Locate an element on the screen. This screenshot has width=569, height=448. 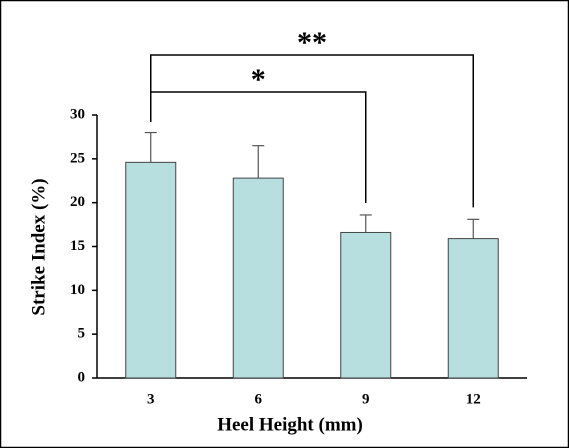
significance-label: * is located at coordinates (258, 79).